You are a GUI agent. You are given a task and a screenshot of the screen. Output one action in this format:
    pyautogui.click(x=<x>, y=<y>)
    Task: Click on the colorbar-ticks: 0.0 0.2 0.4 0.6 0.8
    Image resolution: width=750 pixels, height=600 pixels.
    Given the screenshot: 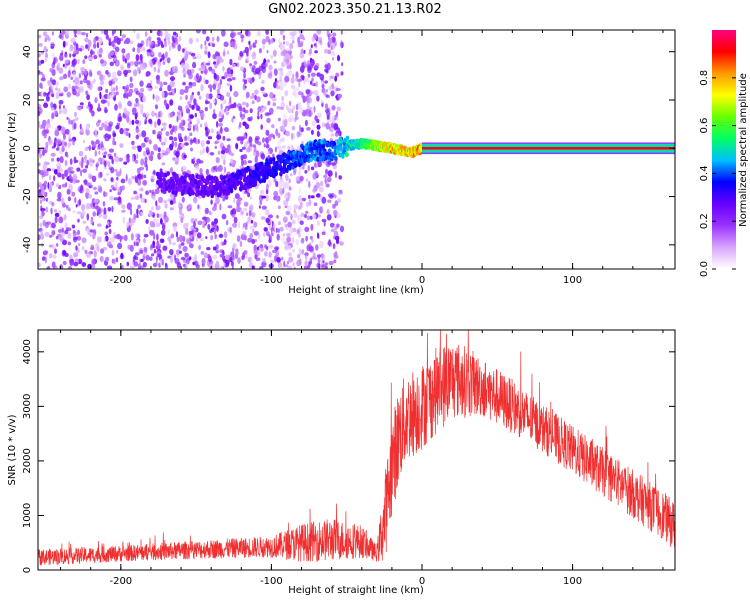 What is the action you would take?
    pyautogui.click(x=717, y=173)
    